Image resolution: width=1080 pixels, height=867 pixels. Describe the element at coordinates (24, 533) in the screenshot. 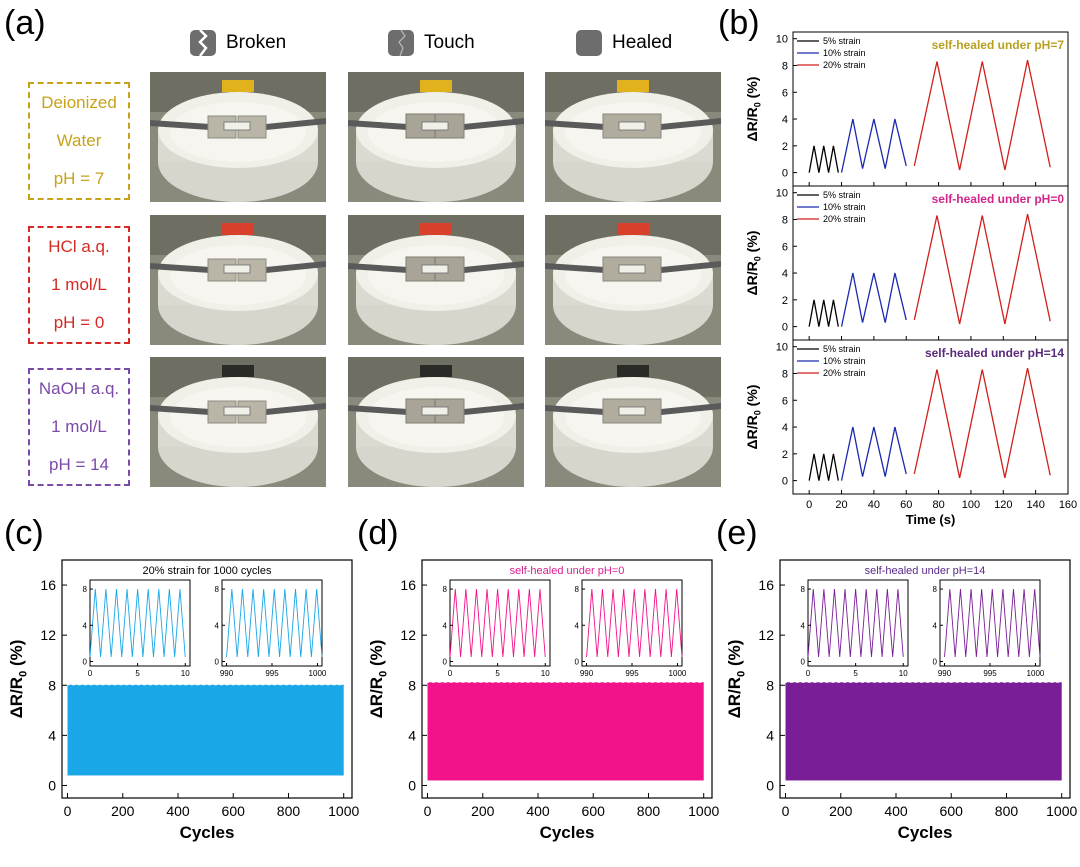

I see `panel-label-c: (c)` at that location.